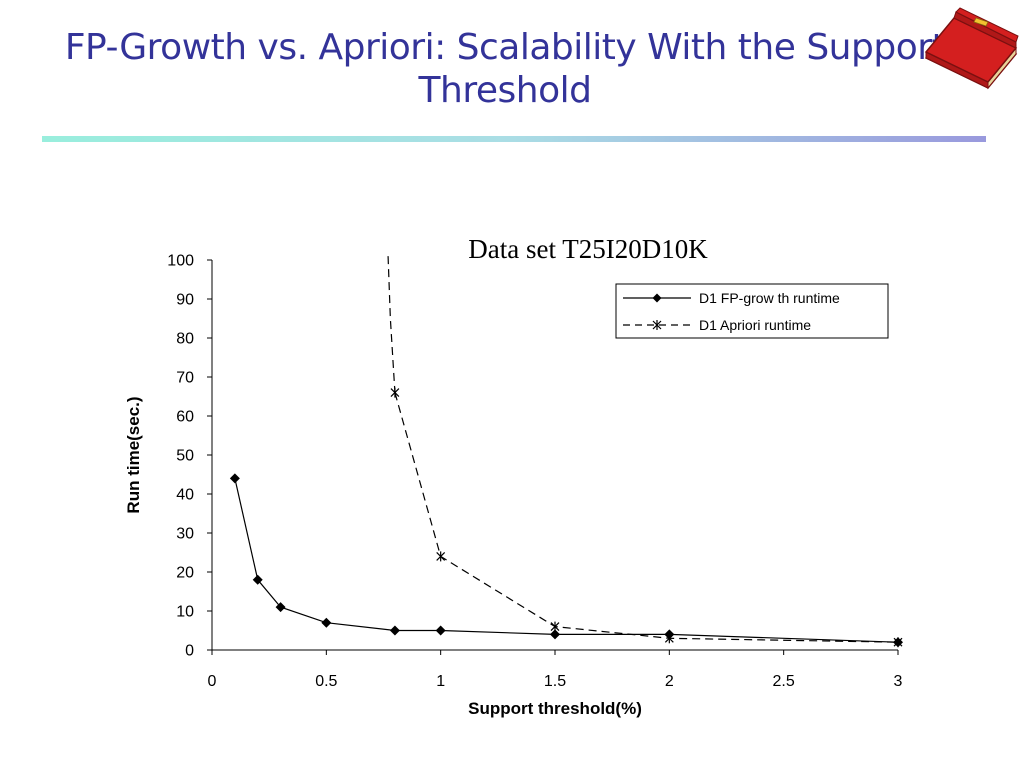 The height and width of the screenshot is (768, 1024). What do you see at coordinates (185, 534) in the screenshot?
I see `y-tick-label: 30` at bounding box center [185, 534].